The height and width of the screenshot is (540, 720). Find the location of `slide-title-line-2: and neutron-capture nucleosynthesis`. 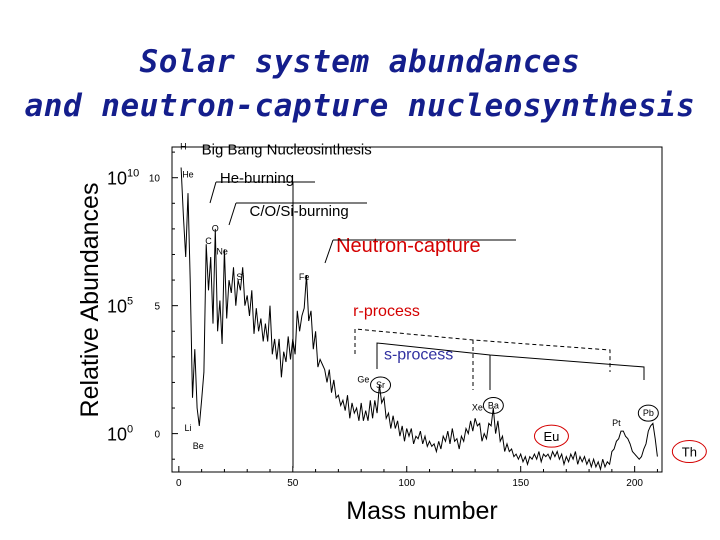

slide-title-line-2: and neutron-capture nucleosynthesis is located at coordinates (360, 106).